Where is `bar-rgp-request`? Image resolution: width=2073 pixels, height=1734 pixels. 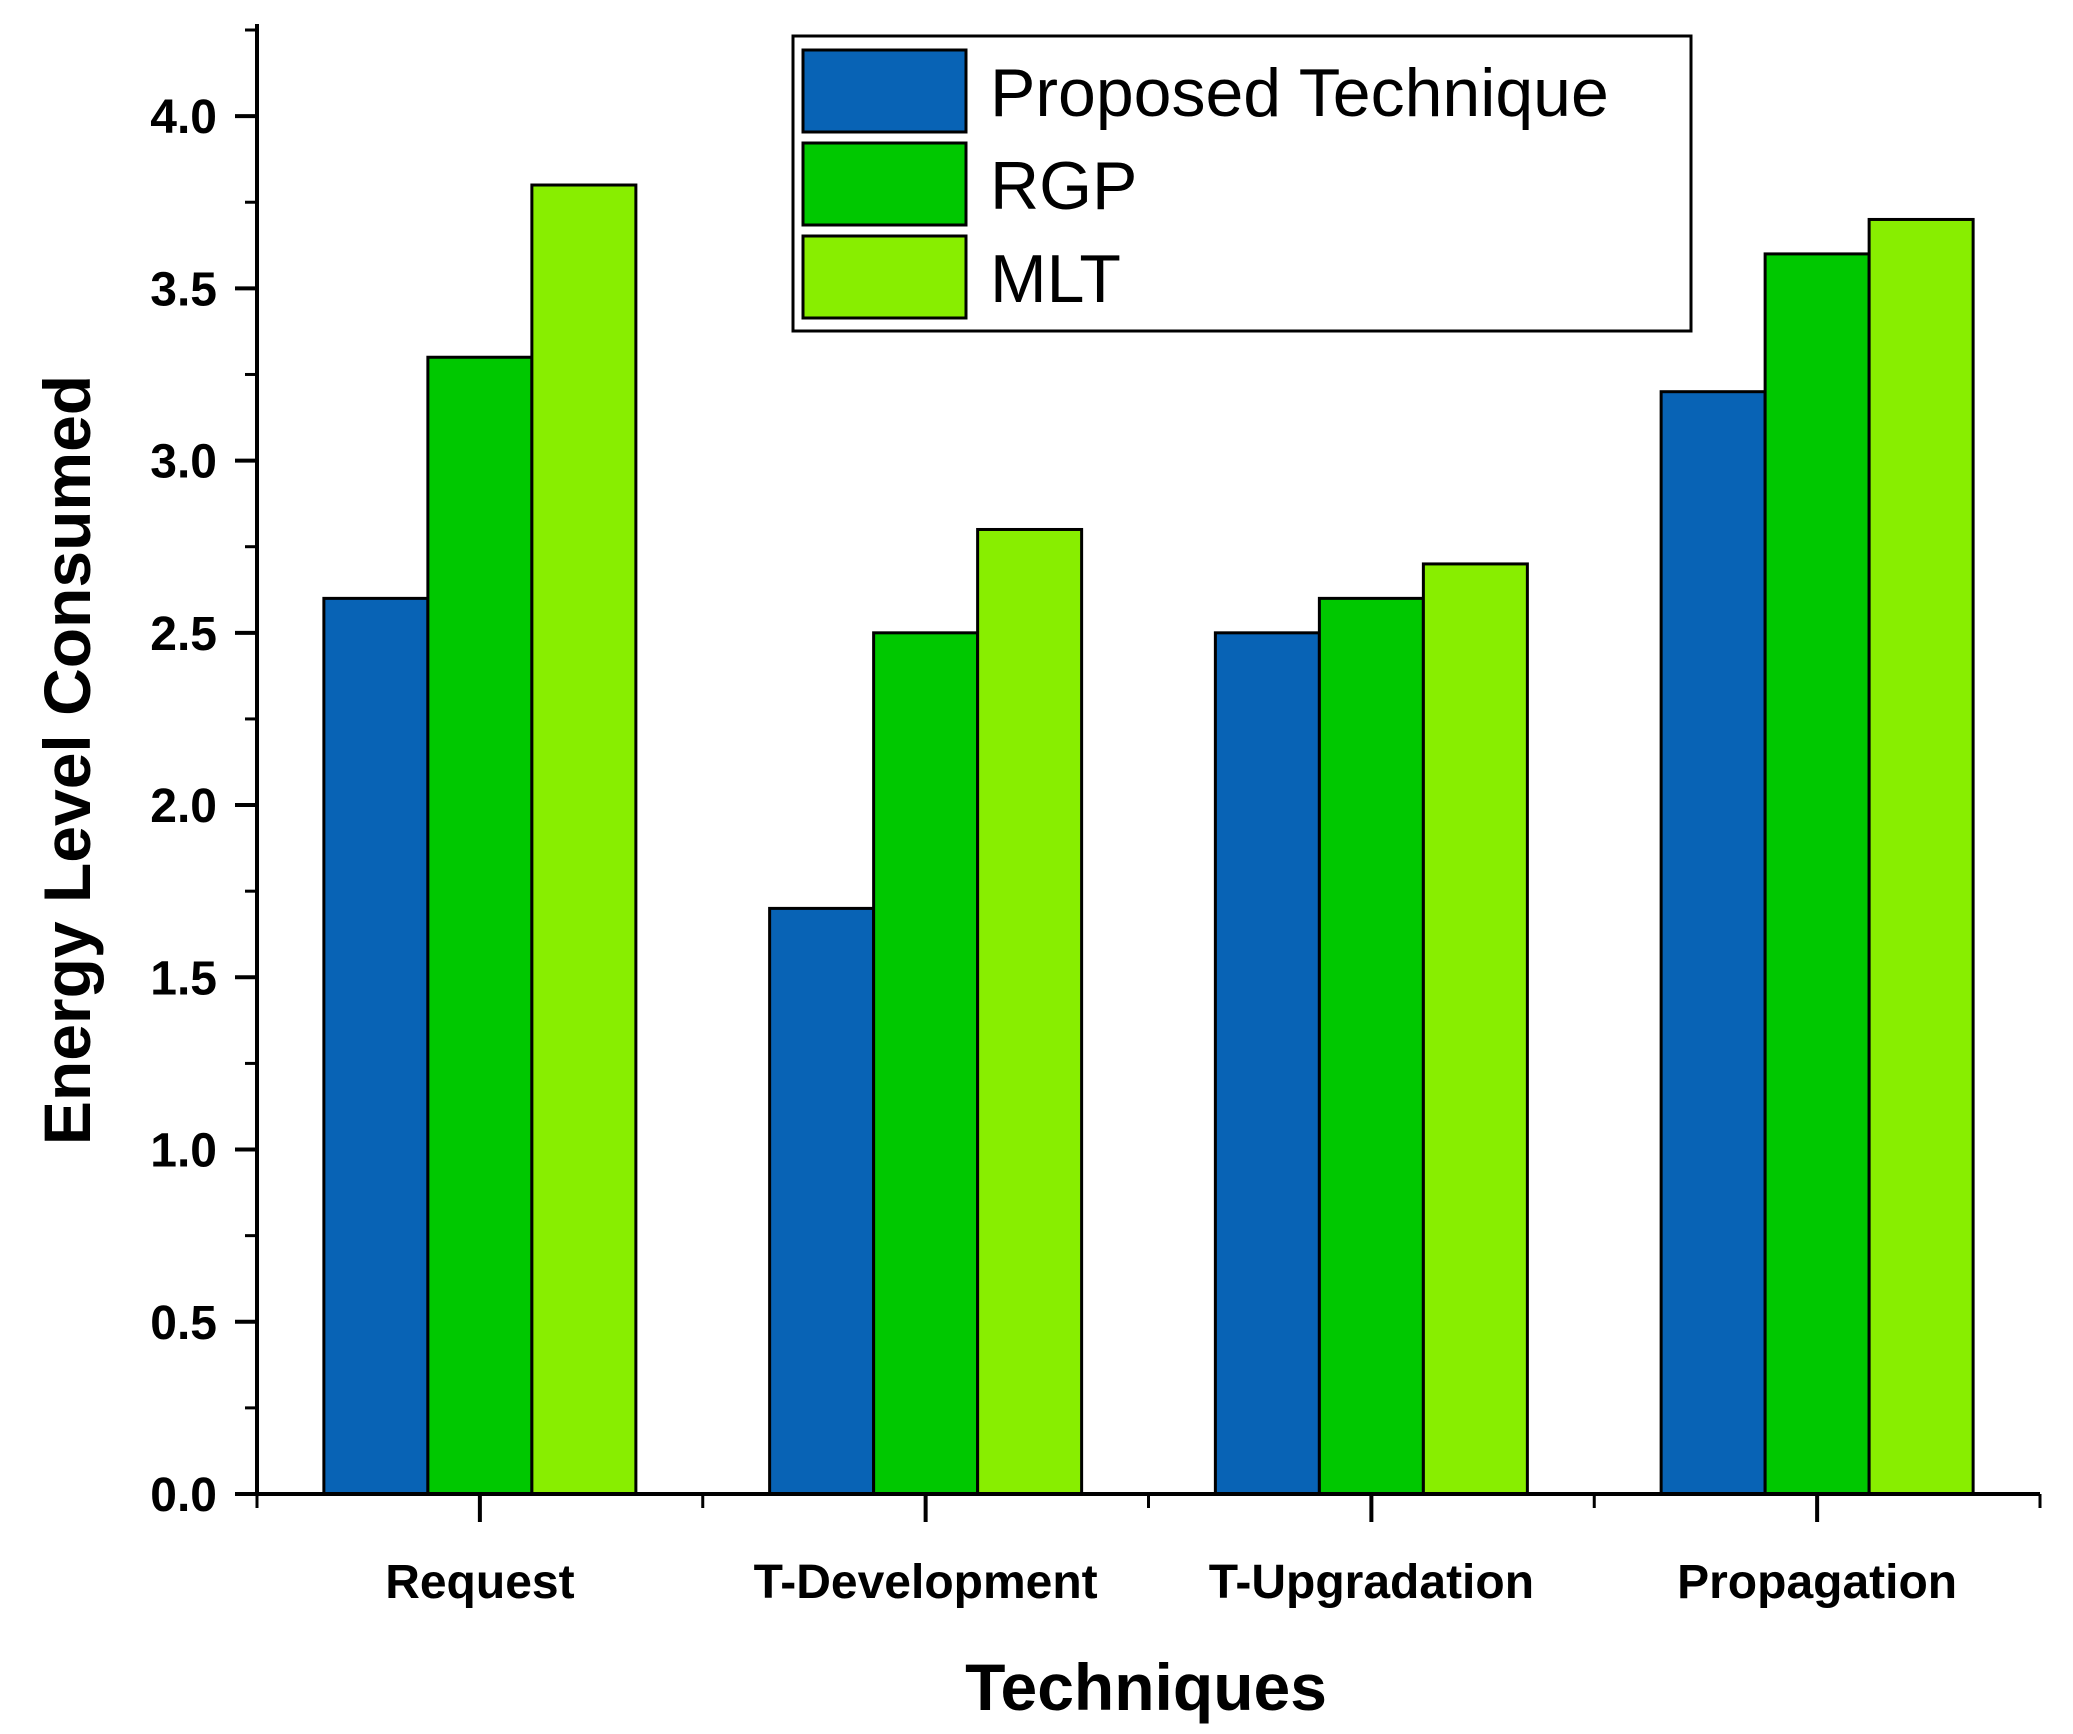
bar-rgp-request is located at coordinates (480, 925).